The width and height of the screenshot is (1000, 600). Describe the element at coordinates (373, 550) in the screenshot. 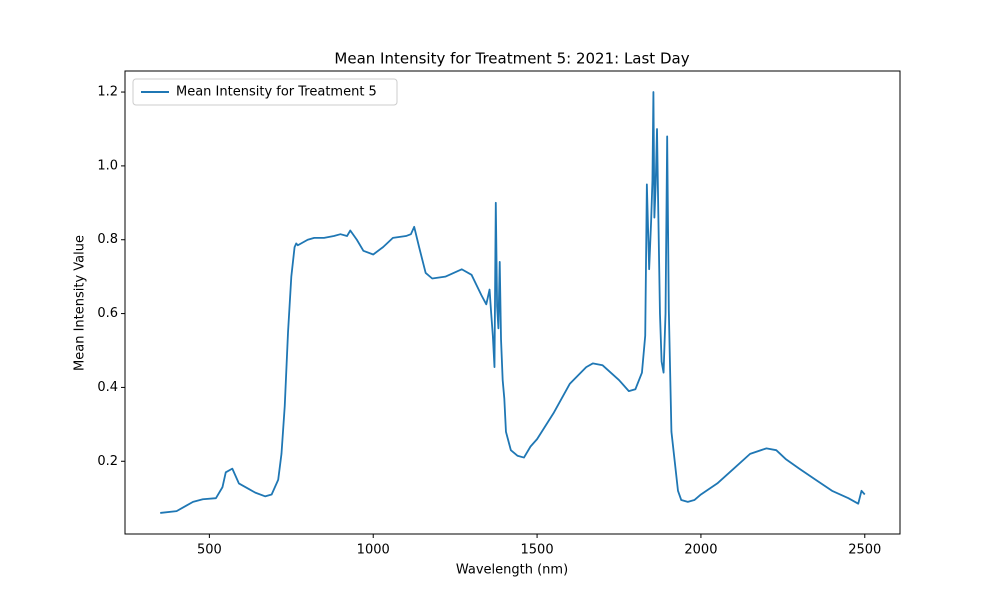

I see `x-tick-label: 1000` at that location.